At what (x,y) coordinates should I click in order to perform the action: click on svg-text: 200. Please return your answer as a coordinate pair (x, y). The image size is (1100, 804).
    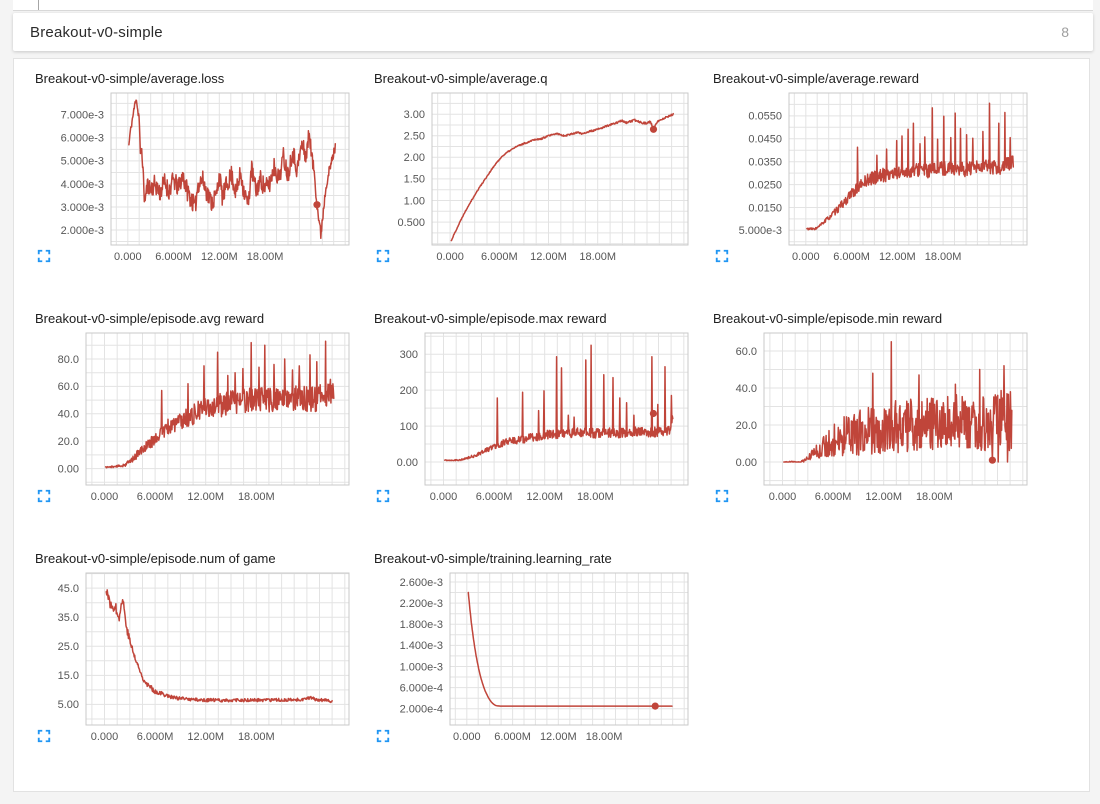
    Looking at the image, I should click on (409, 391).